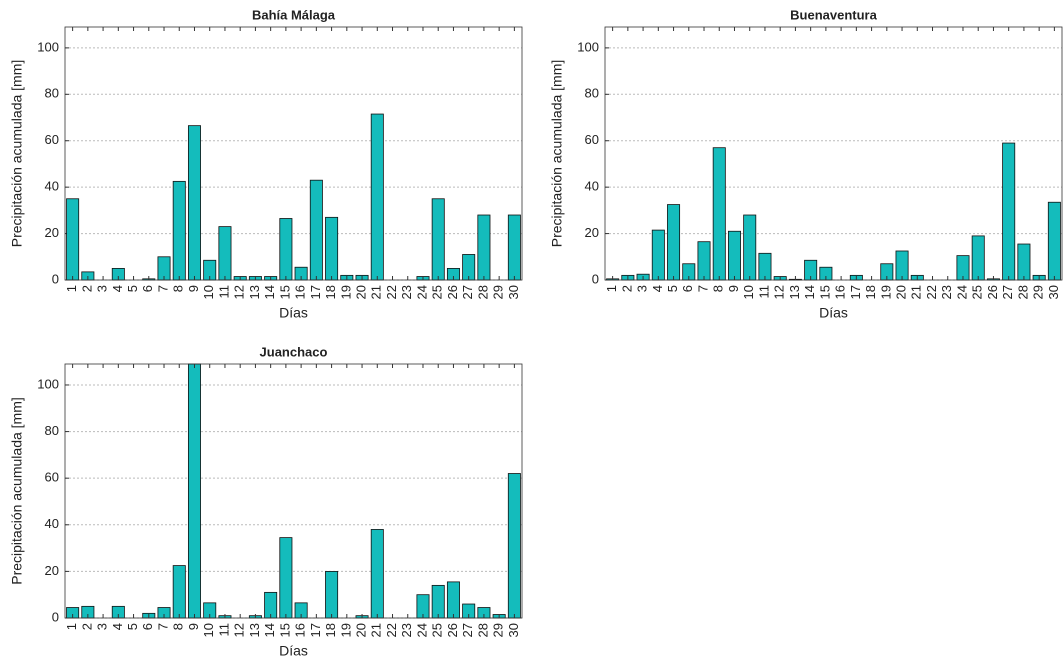  Describe the element at coordinates (193, 288) in the screenshot. I see `x-tick-label: 9` at that location.